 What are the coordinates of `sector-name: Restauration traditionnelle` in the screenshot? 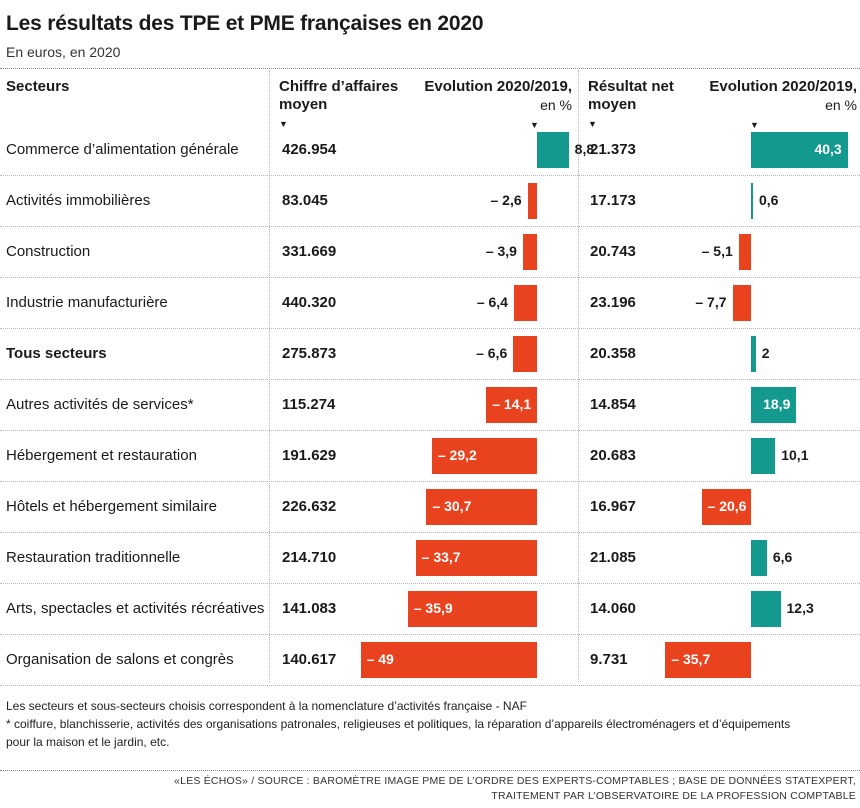 It's located at (93, 557).